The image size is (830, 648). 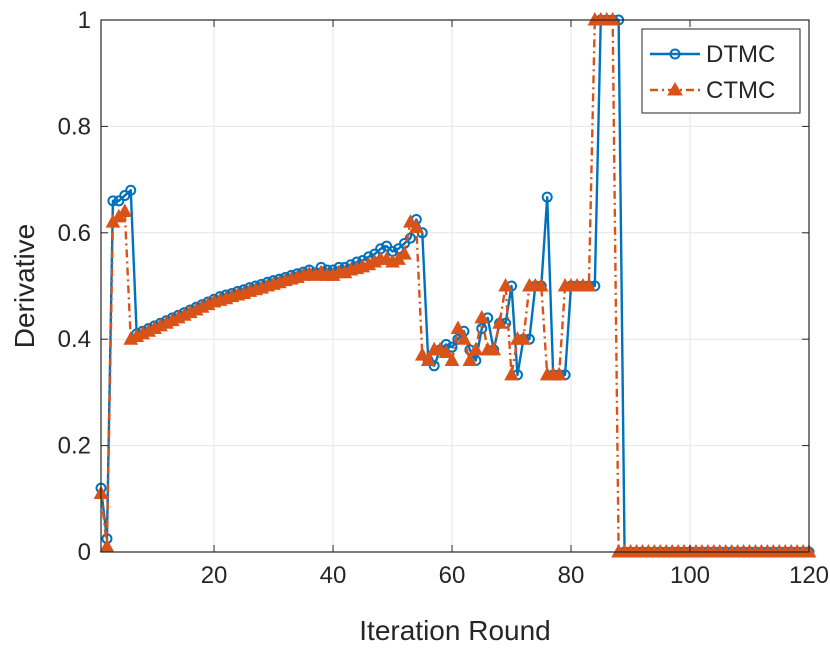 I want to click on y-tick-label: 1, so click(x=84, y=20).